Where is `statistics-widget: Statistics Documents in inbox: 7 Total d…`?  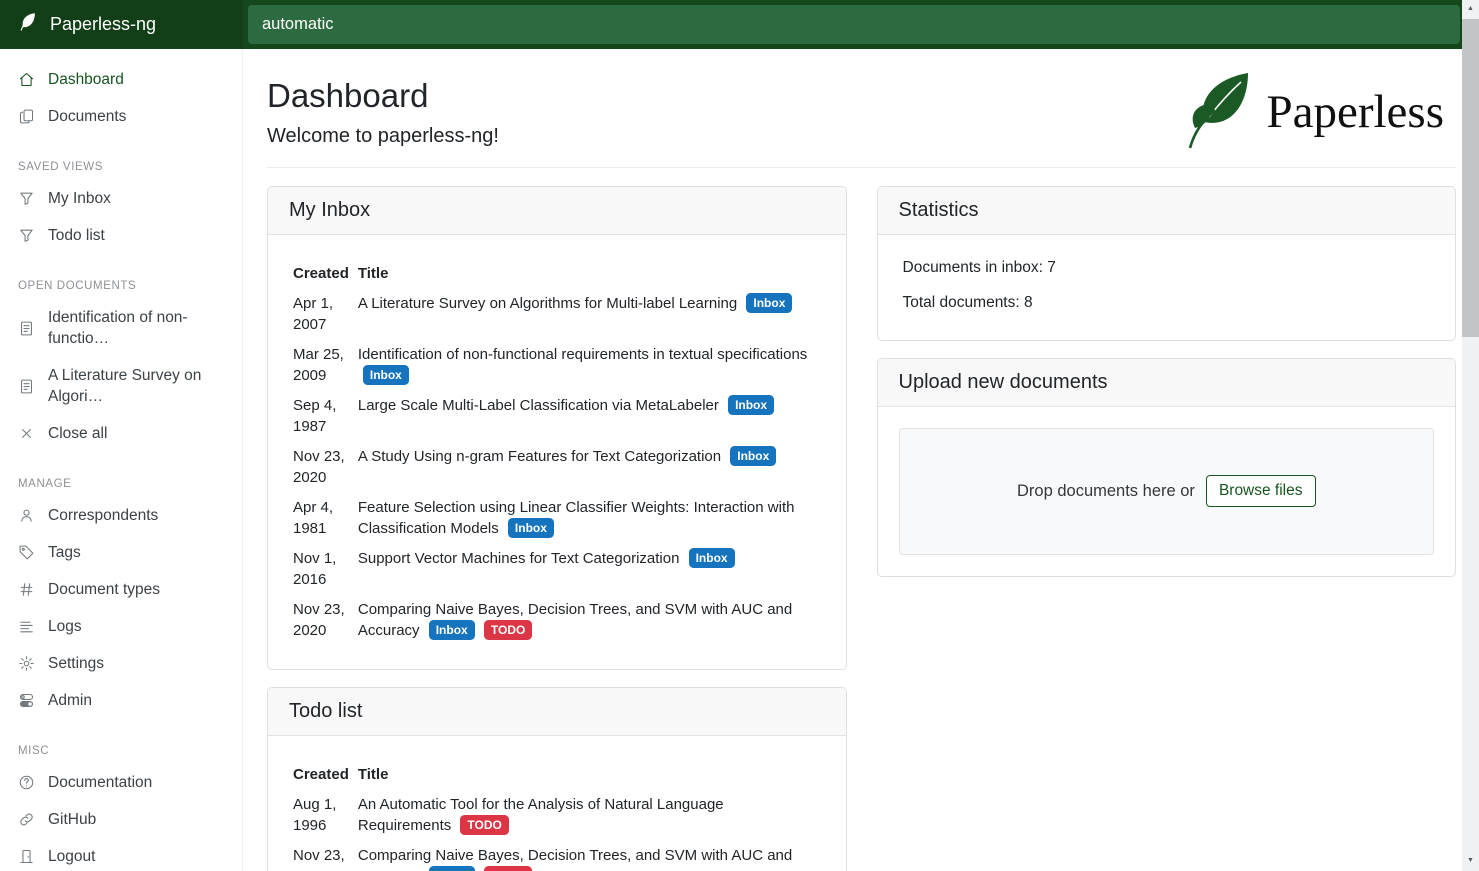
statistics-widget: Statistics Documents in inbox: 7 Total d… is located at coordinates (1166, 263).